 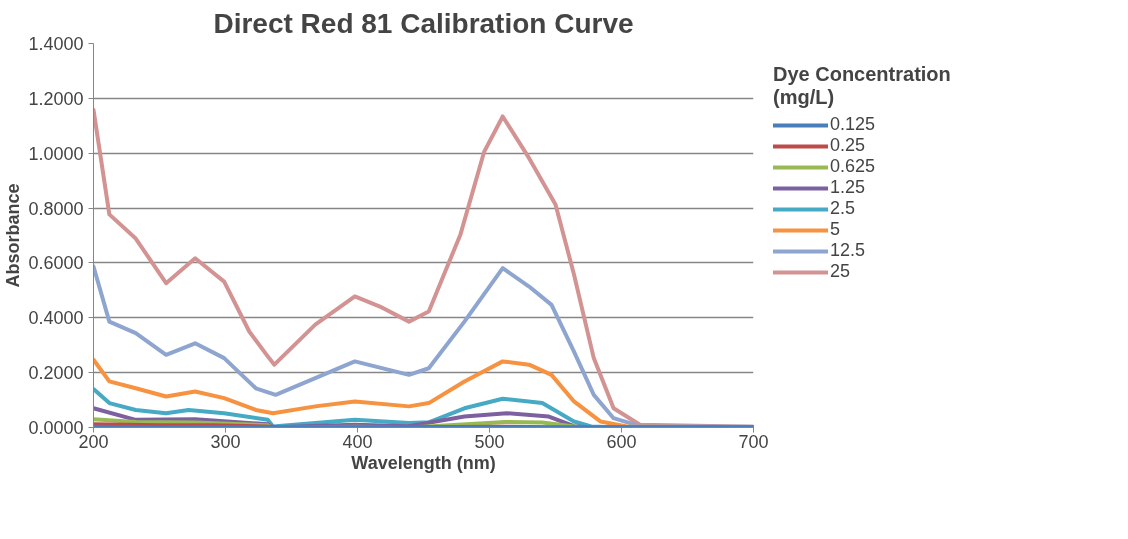 I want to click on x-tick-label: 500, so click(x=489, y=441).